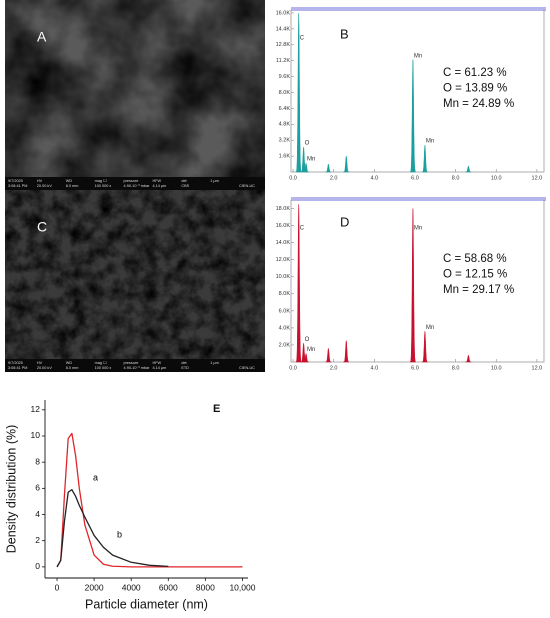 The image size is (550, 618). I want to click on info-header: HFW, so click(156, 181).